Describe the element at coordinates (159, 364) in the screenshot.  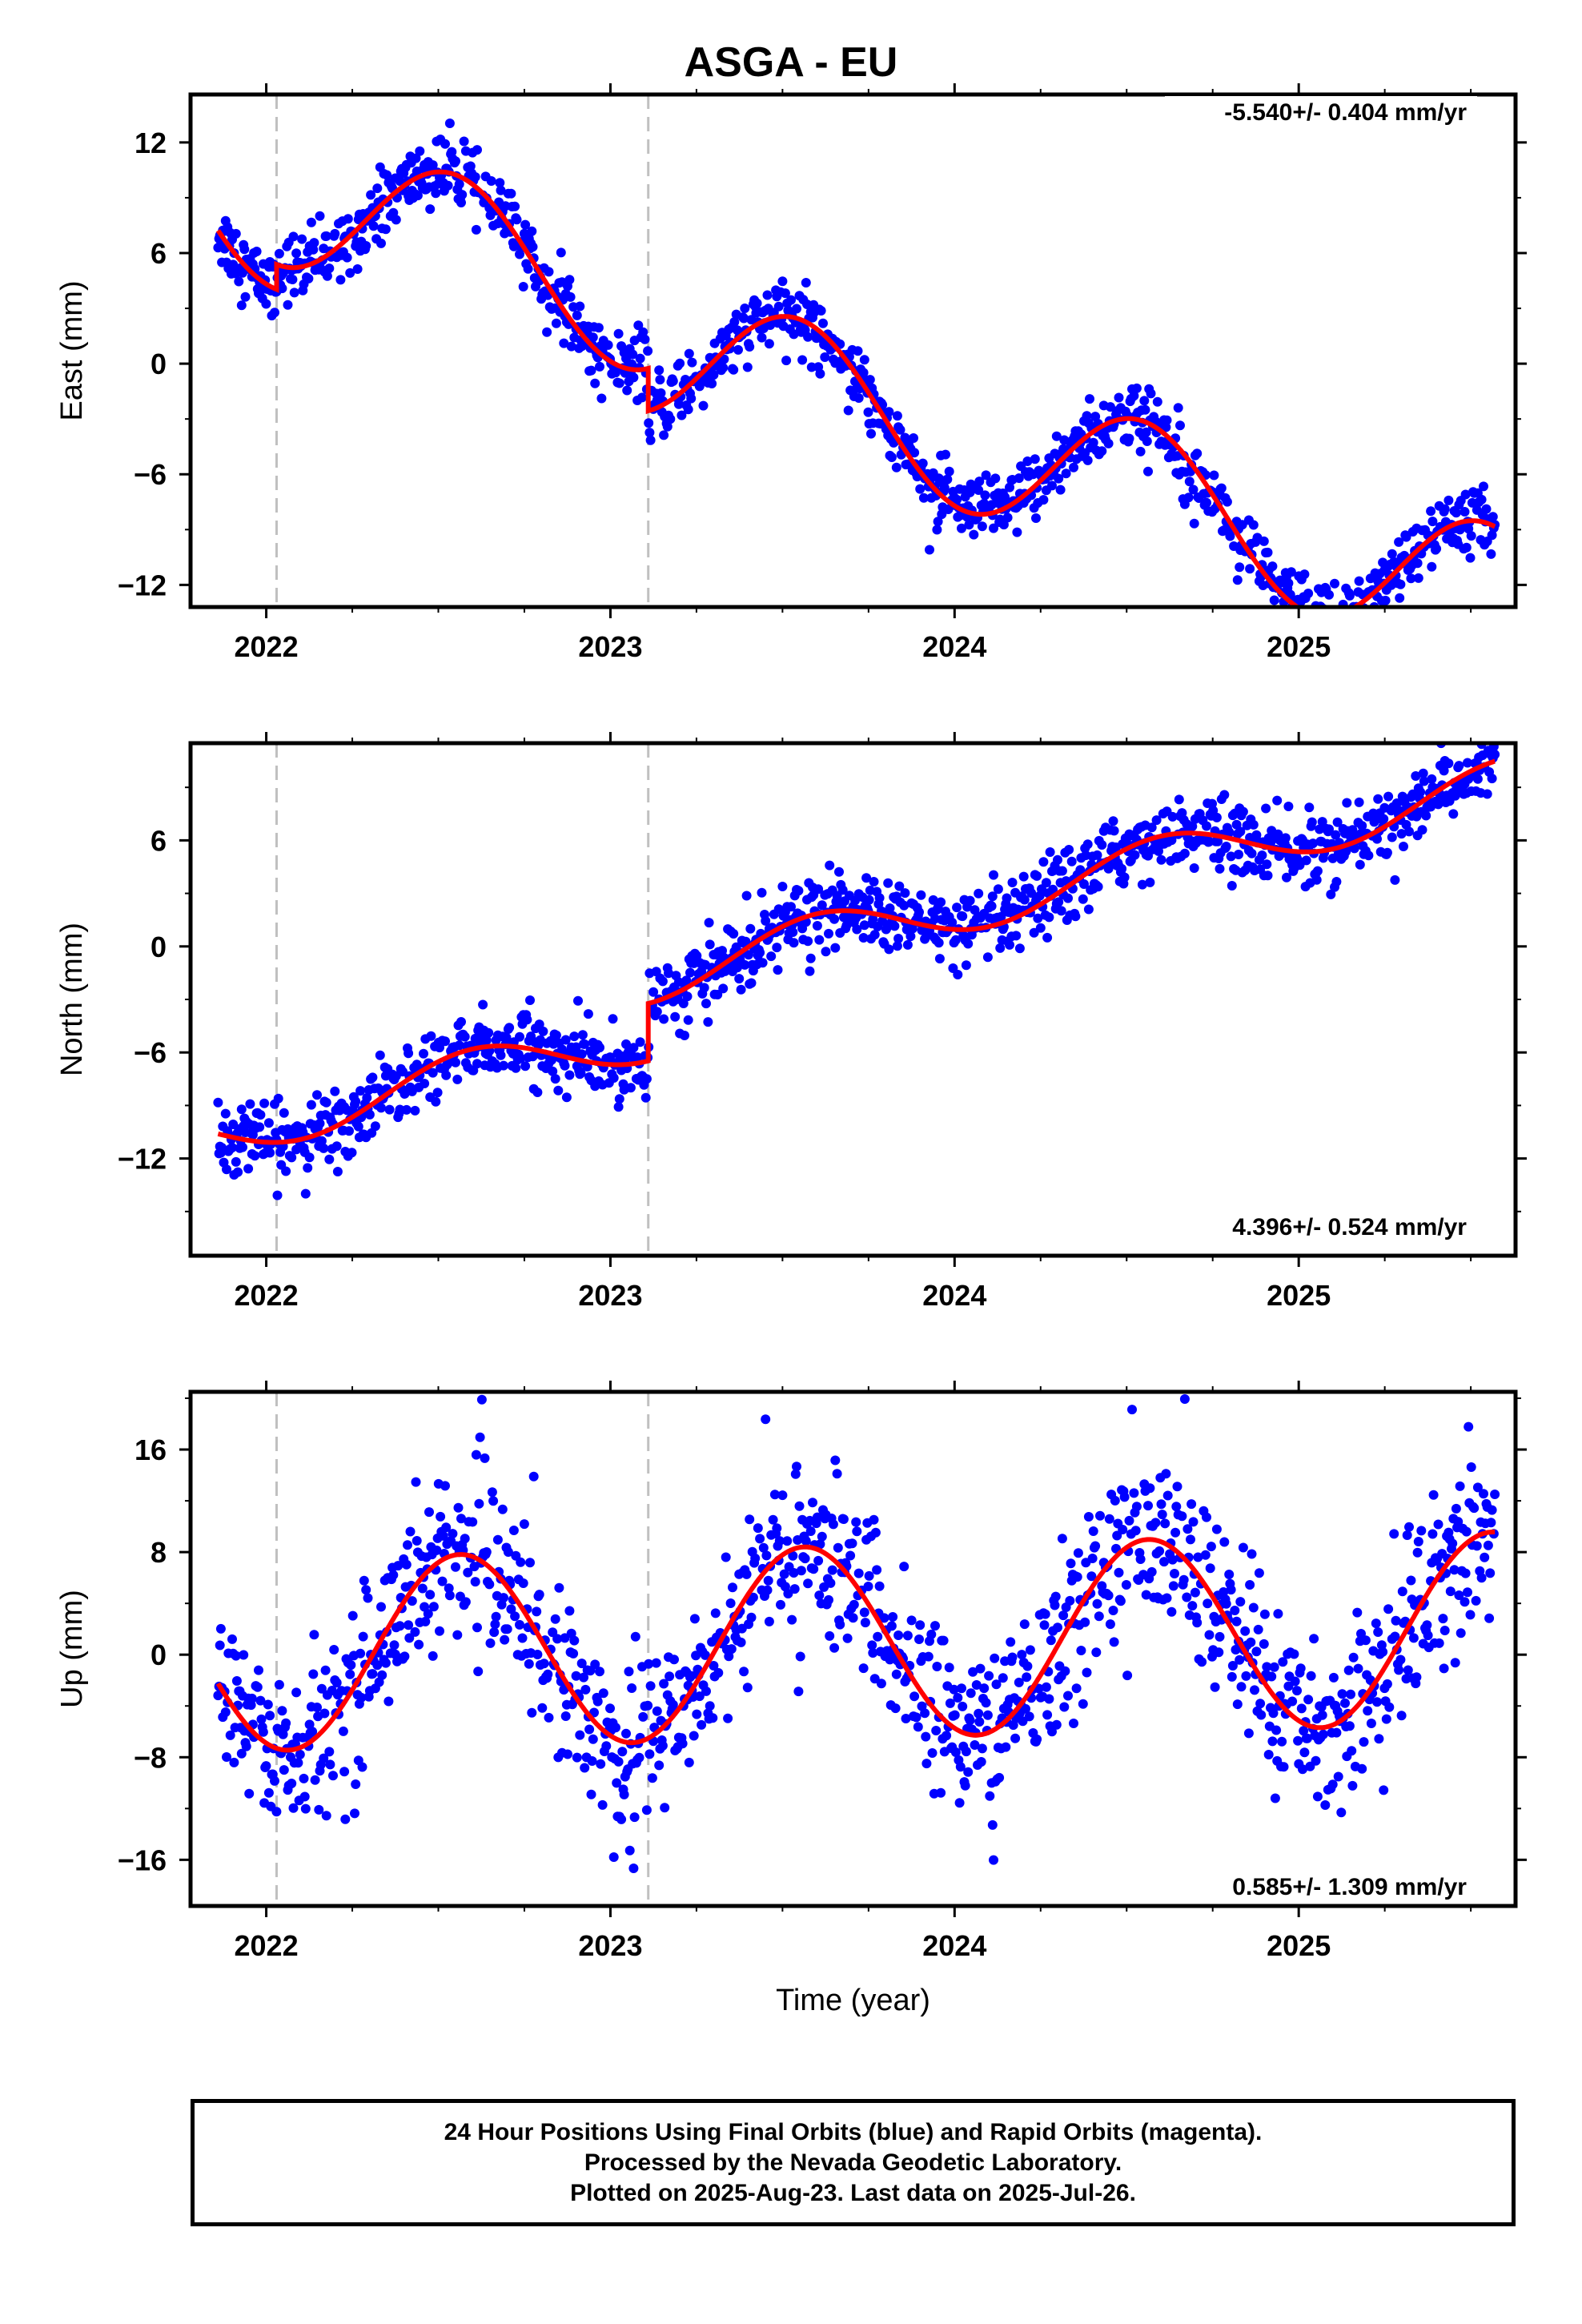
I see `y-tick-label: 0` at that location.